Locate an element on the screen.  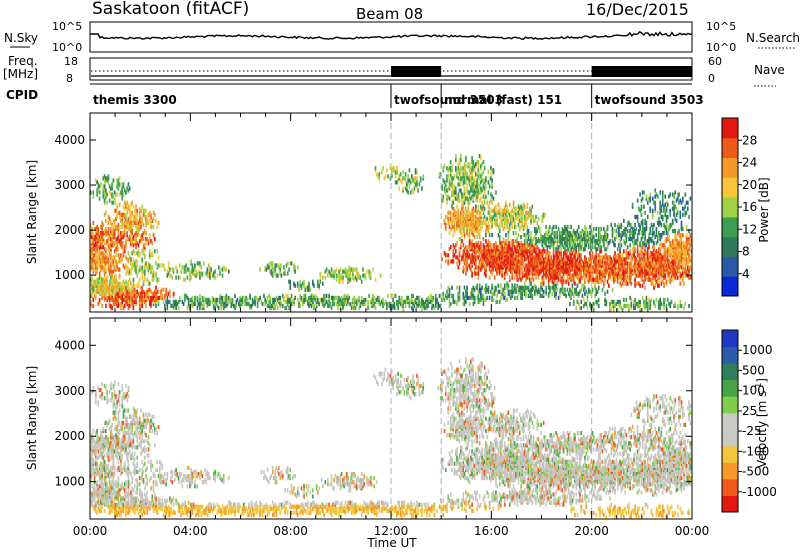
freq-label-2: [MHz] is located at coordinates (20, 74).